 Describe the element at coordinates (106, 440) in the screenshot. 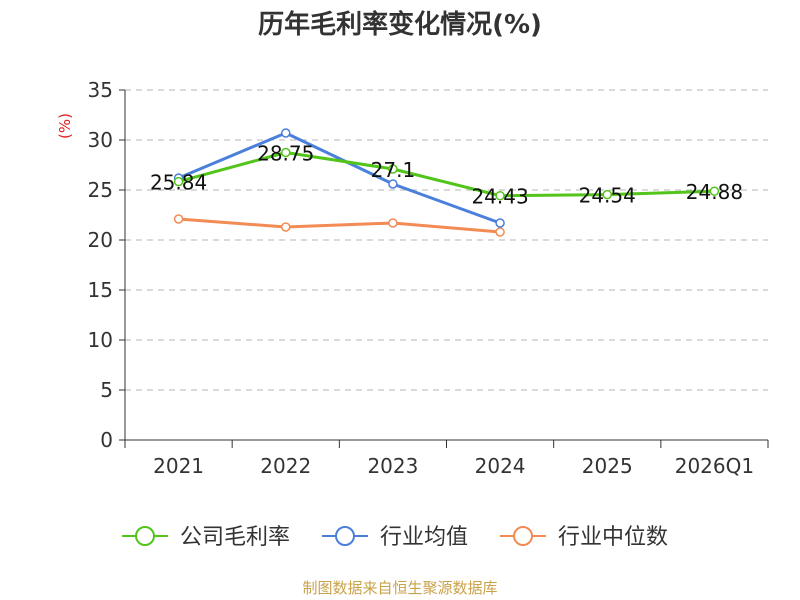

I see `y-tick-label: 0` at that location.